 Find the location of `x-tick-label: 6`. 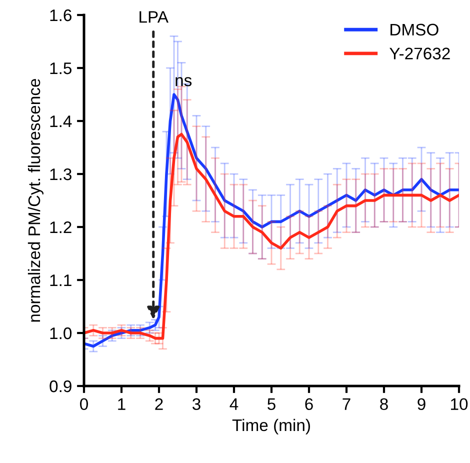

x-tick-label: 6 is located at coordinates (309, 404).